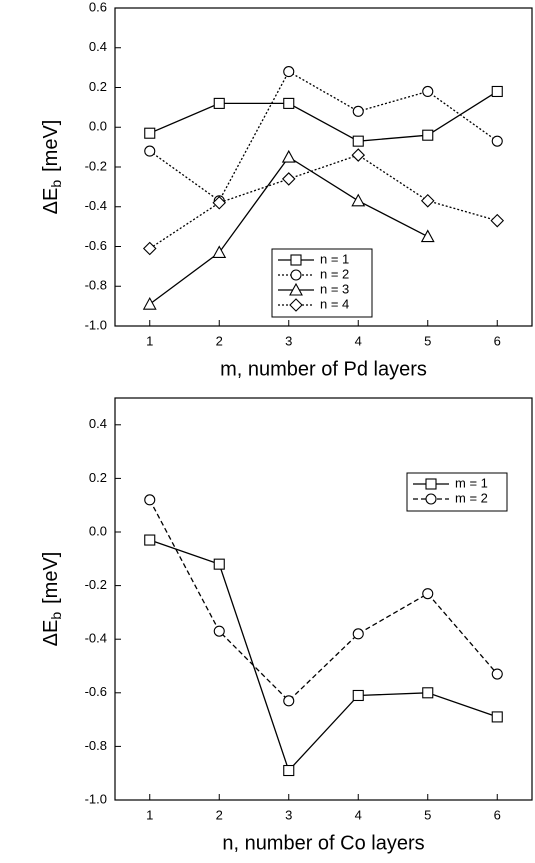 The image size is (535, 863). I want to click on legend: n = 1n = 2n = 3n = 4, so click(322, 283).